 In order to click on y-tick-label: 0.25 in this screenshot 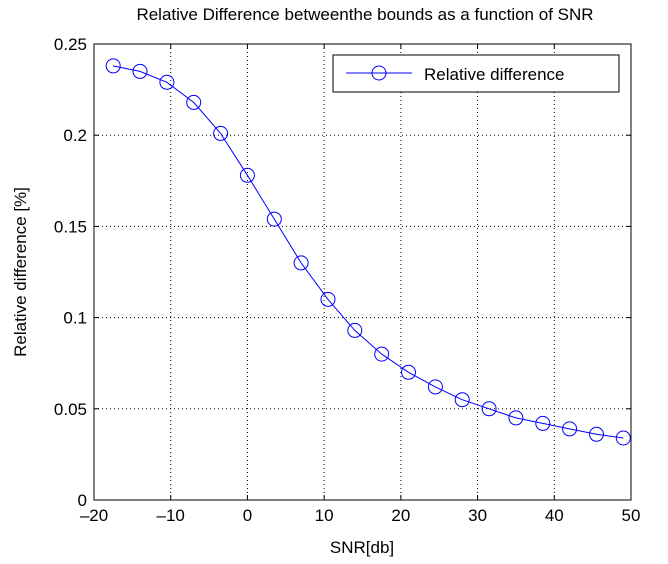, I will do `click(70, 44)`.